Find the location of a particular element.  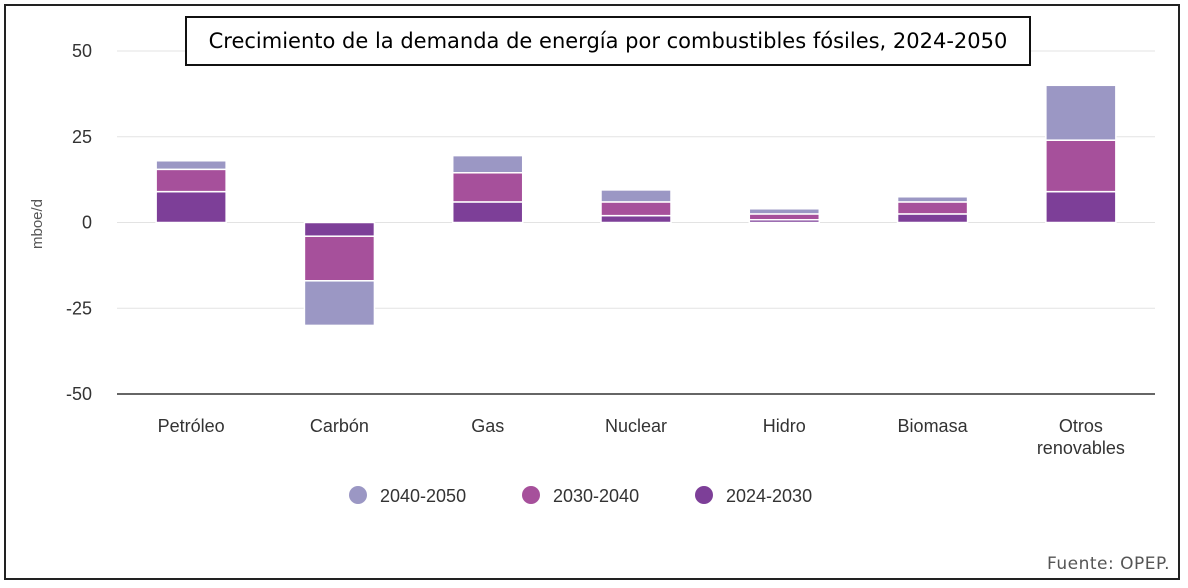

y-tick-label: -50 is located at coordinates (79, 394).